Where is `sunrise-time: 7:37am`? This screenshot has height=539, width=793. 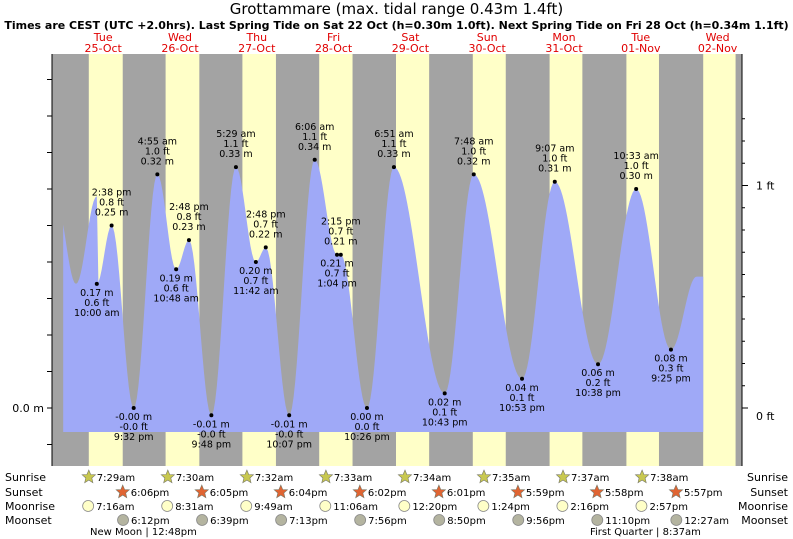
sunrise-time: 7:37am is located at coordinates (590, 478).